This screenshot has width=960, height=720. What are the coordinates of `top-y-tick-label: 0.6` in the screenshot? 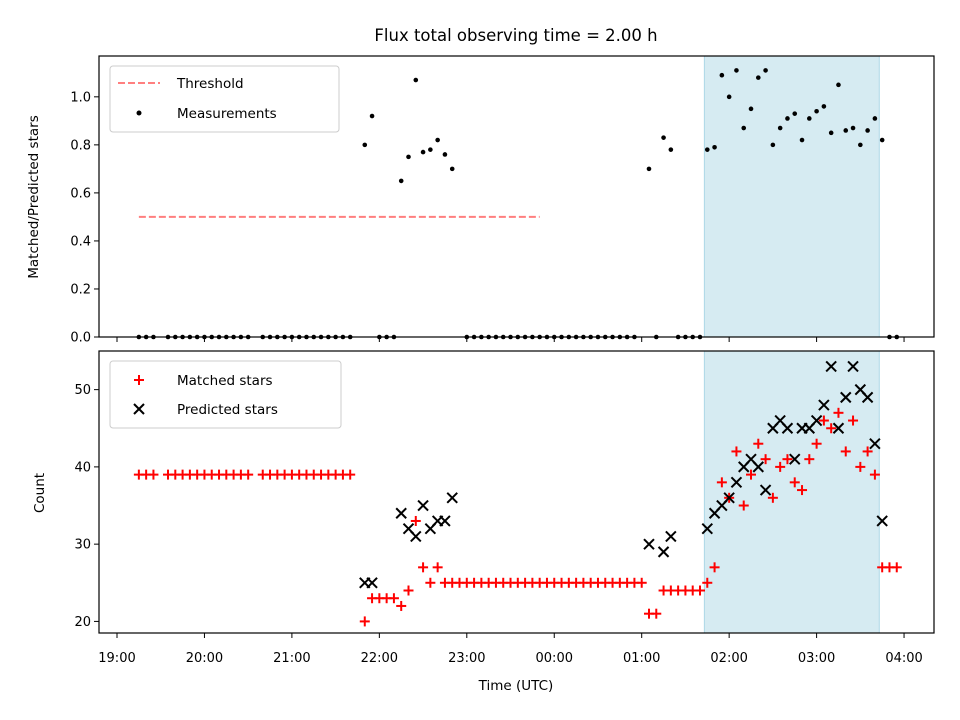 It's located at (80, 193).